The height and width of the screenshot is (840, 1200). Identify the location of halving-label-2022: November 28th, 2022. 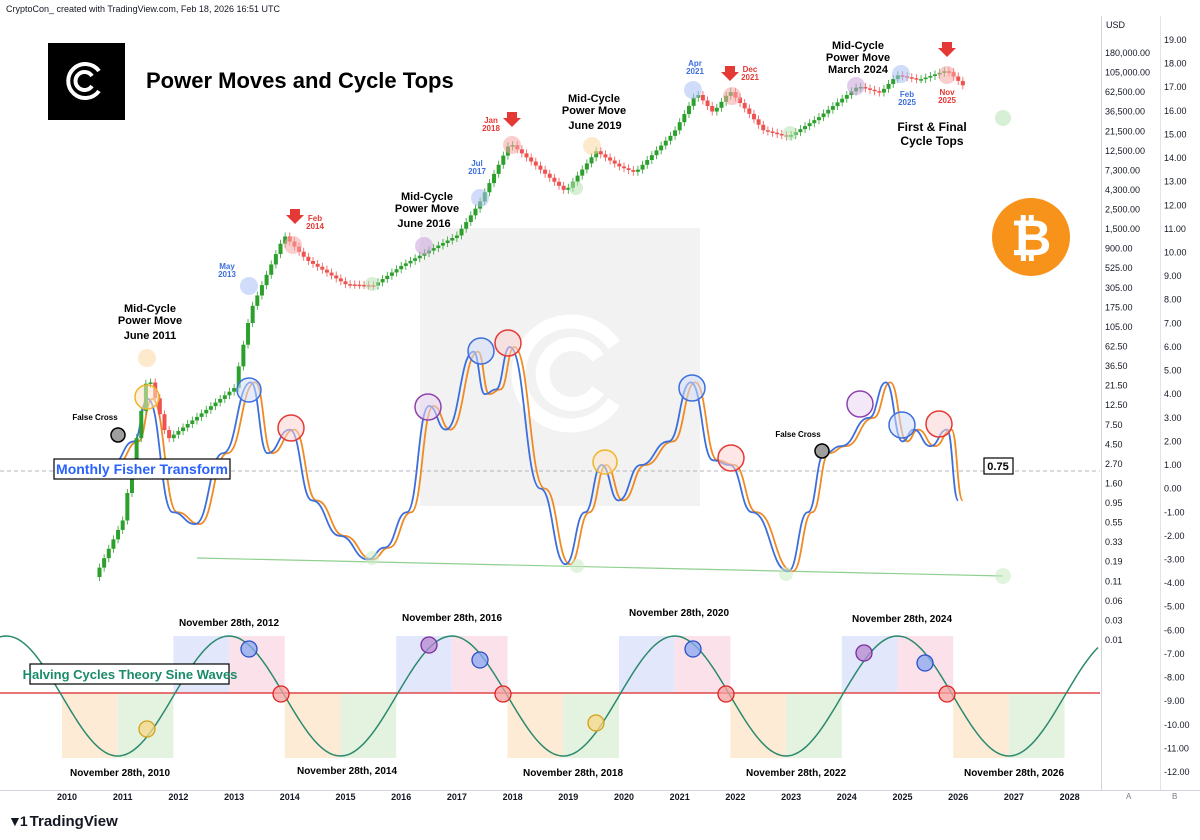
(796, 773).